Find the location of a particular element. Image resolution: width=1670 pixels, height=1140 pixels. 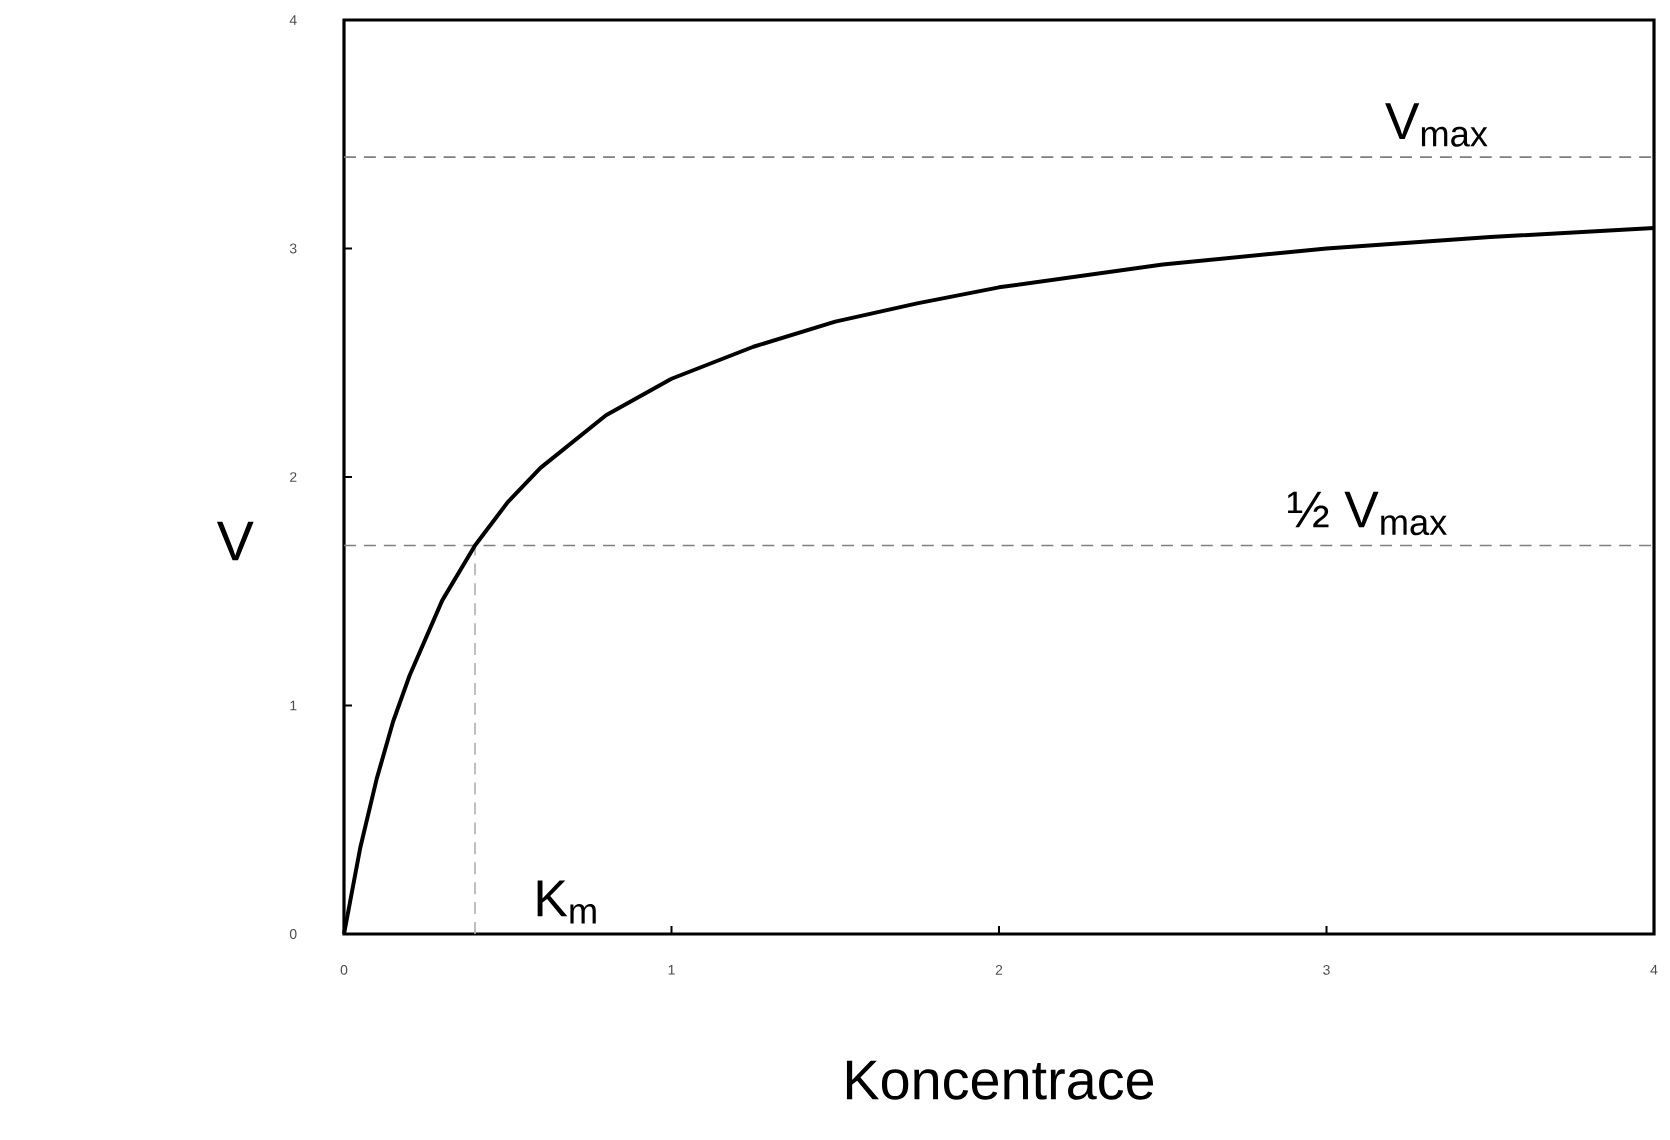

annotation: ½ V$_{max}$ is located at coordinates (1367, 513).